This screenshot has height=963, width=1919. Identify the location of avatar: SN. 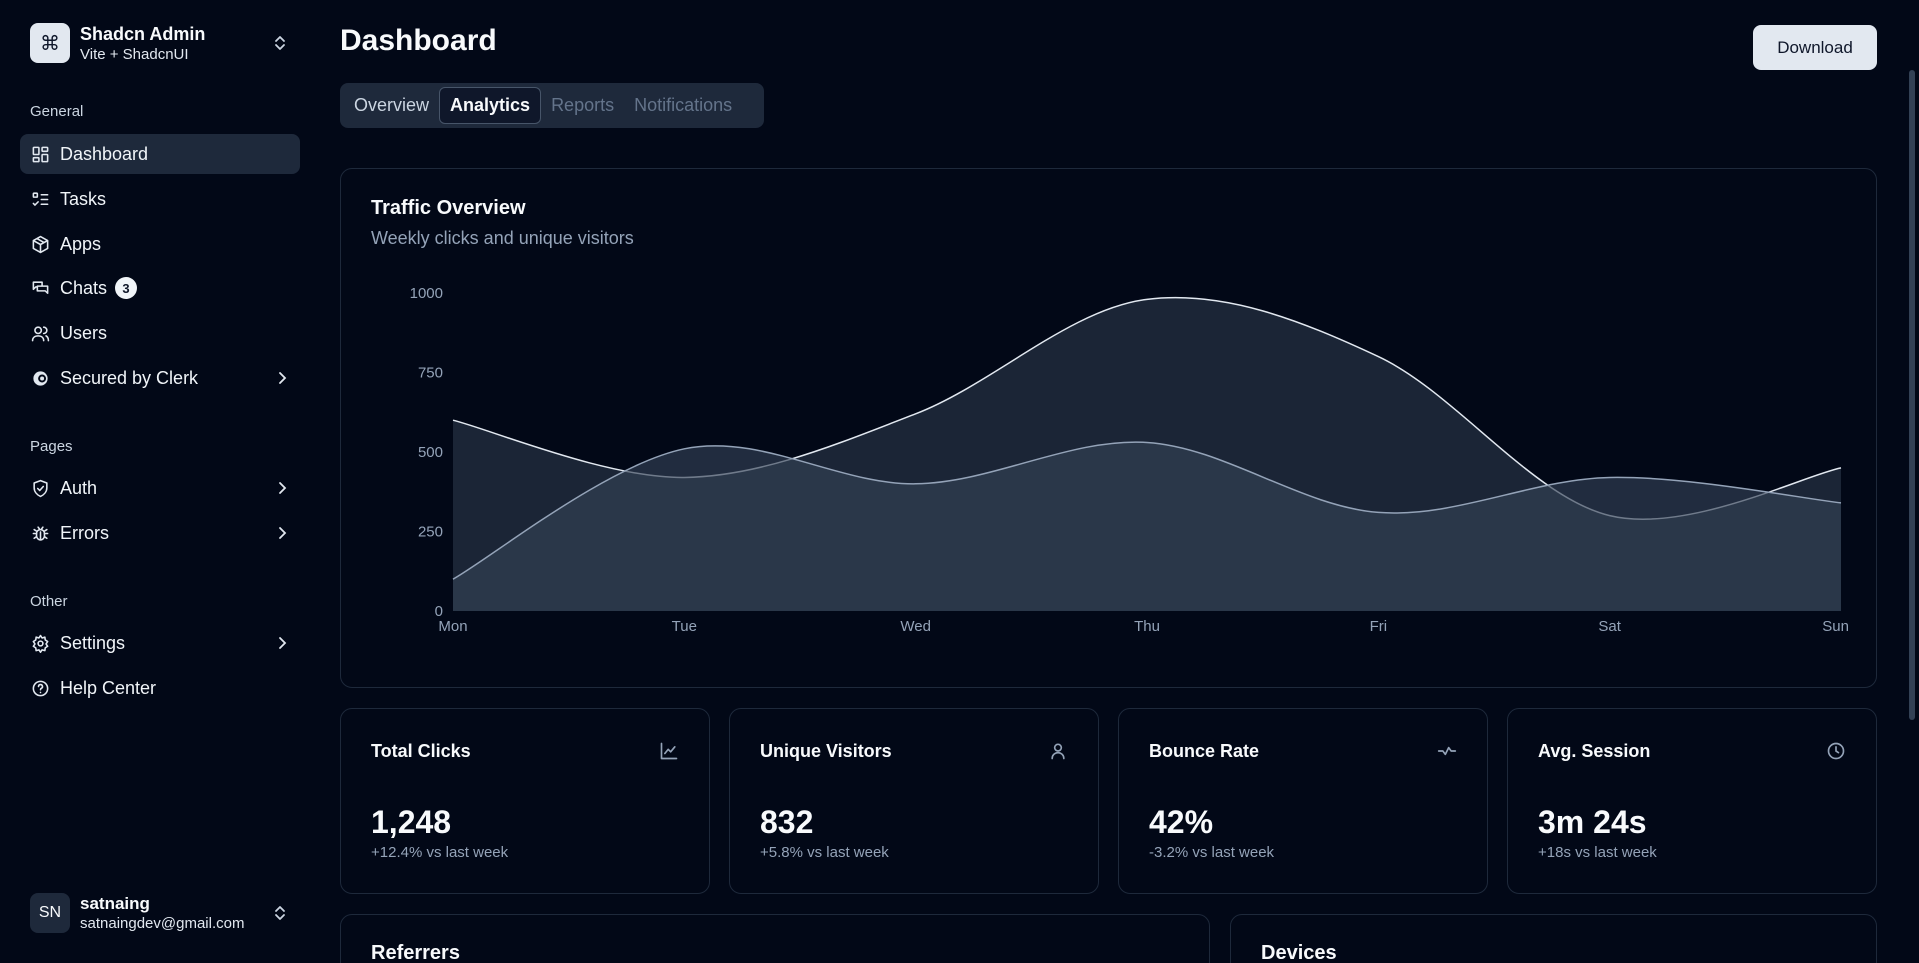
(50, 913).